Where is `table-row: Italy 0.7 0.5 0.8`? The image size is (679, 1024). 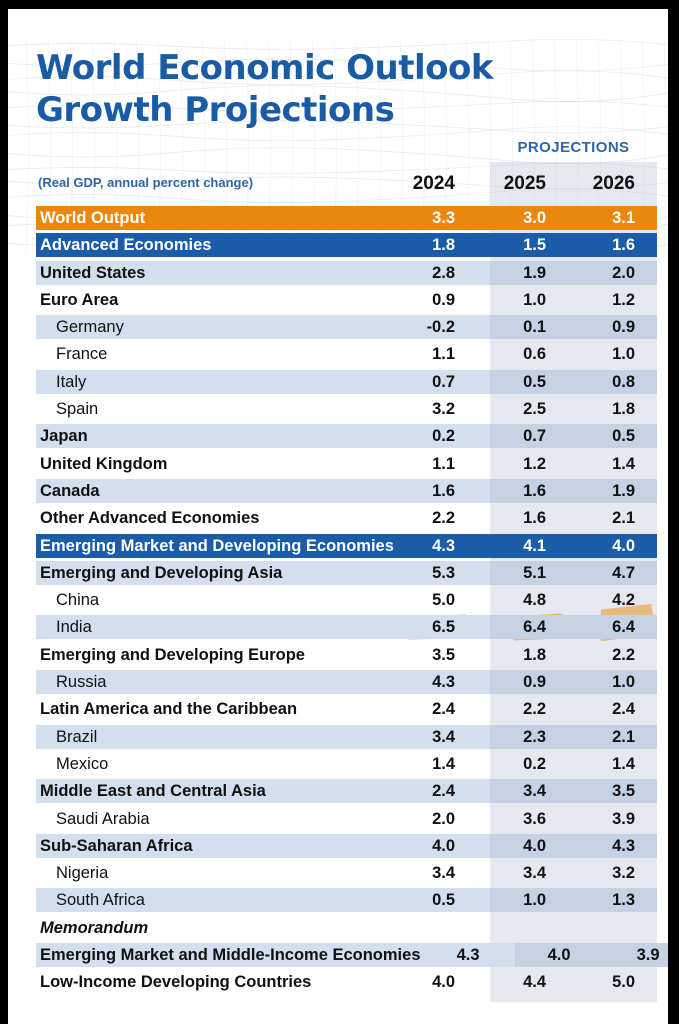
table-row: Italy 0.7 0.5 0.8 is located at coordinates (346, 381).